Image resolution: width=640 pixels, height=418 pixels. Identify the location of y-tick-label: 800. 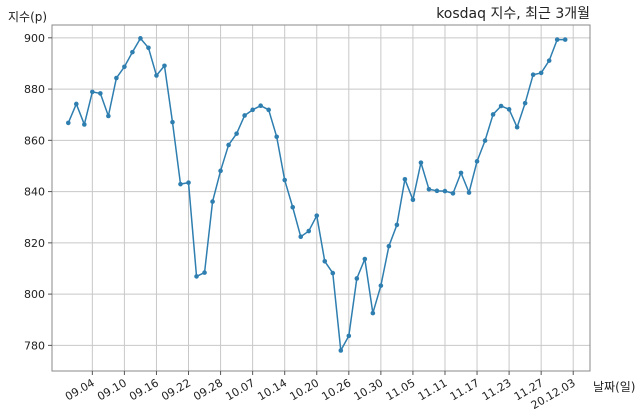
(34, 294).